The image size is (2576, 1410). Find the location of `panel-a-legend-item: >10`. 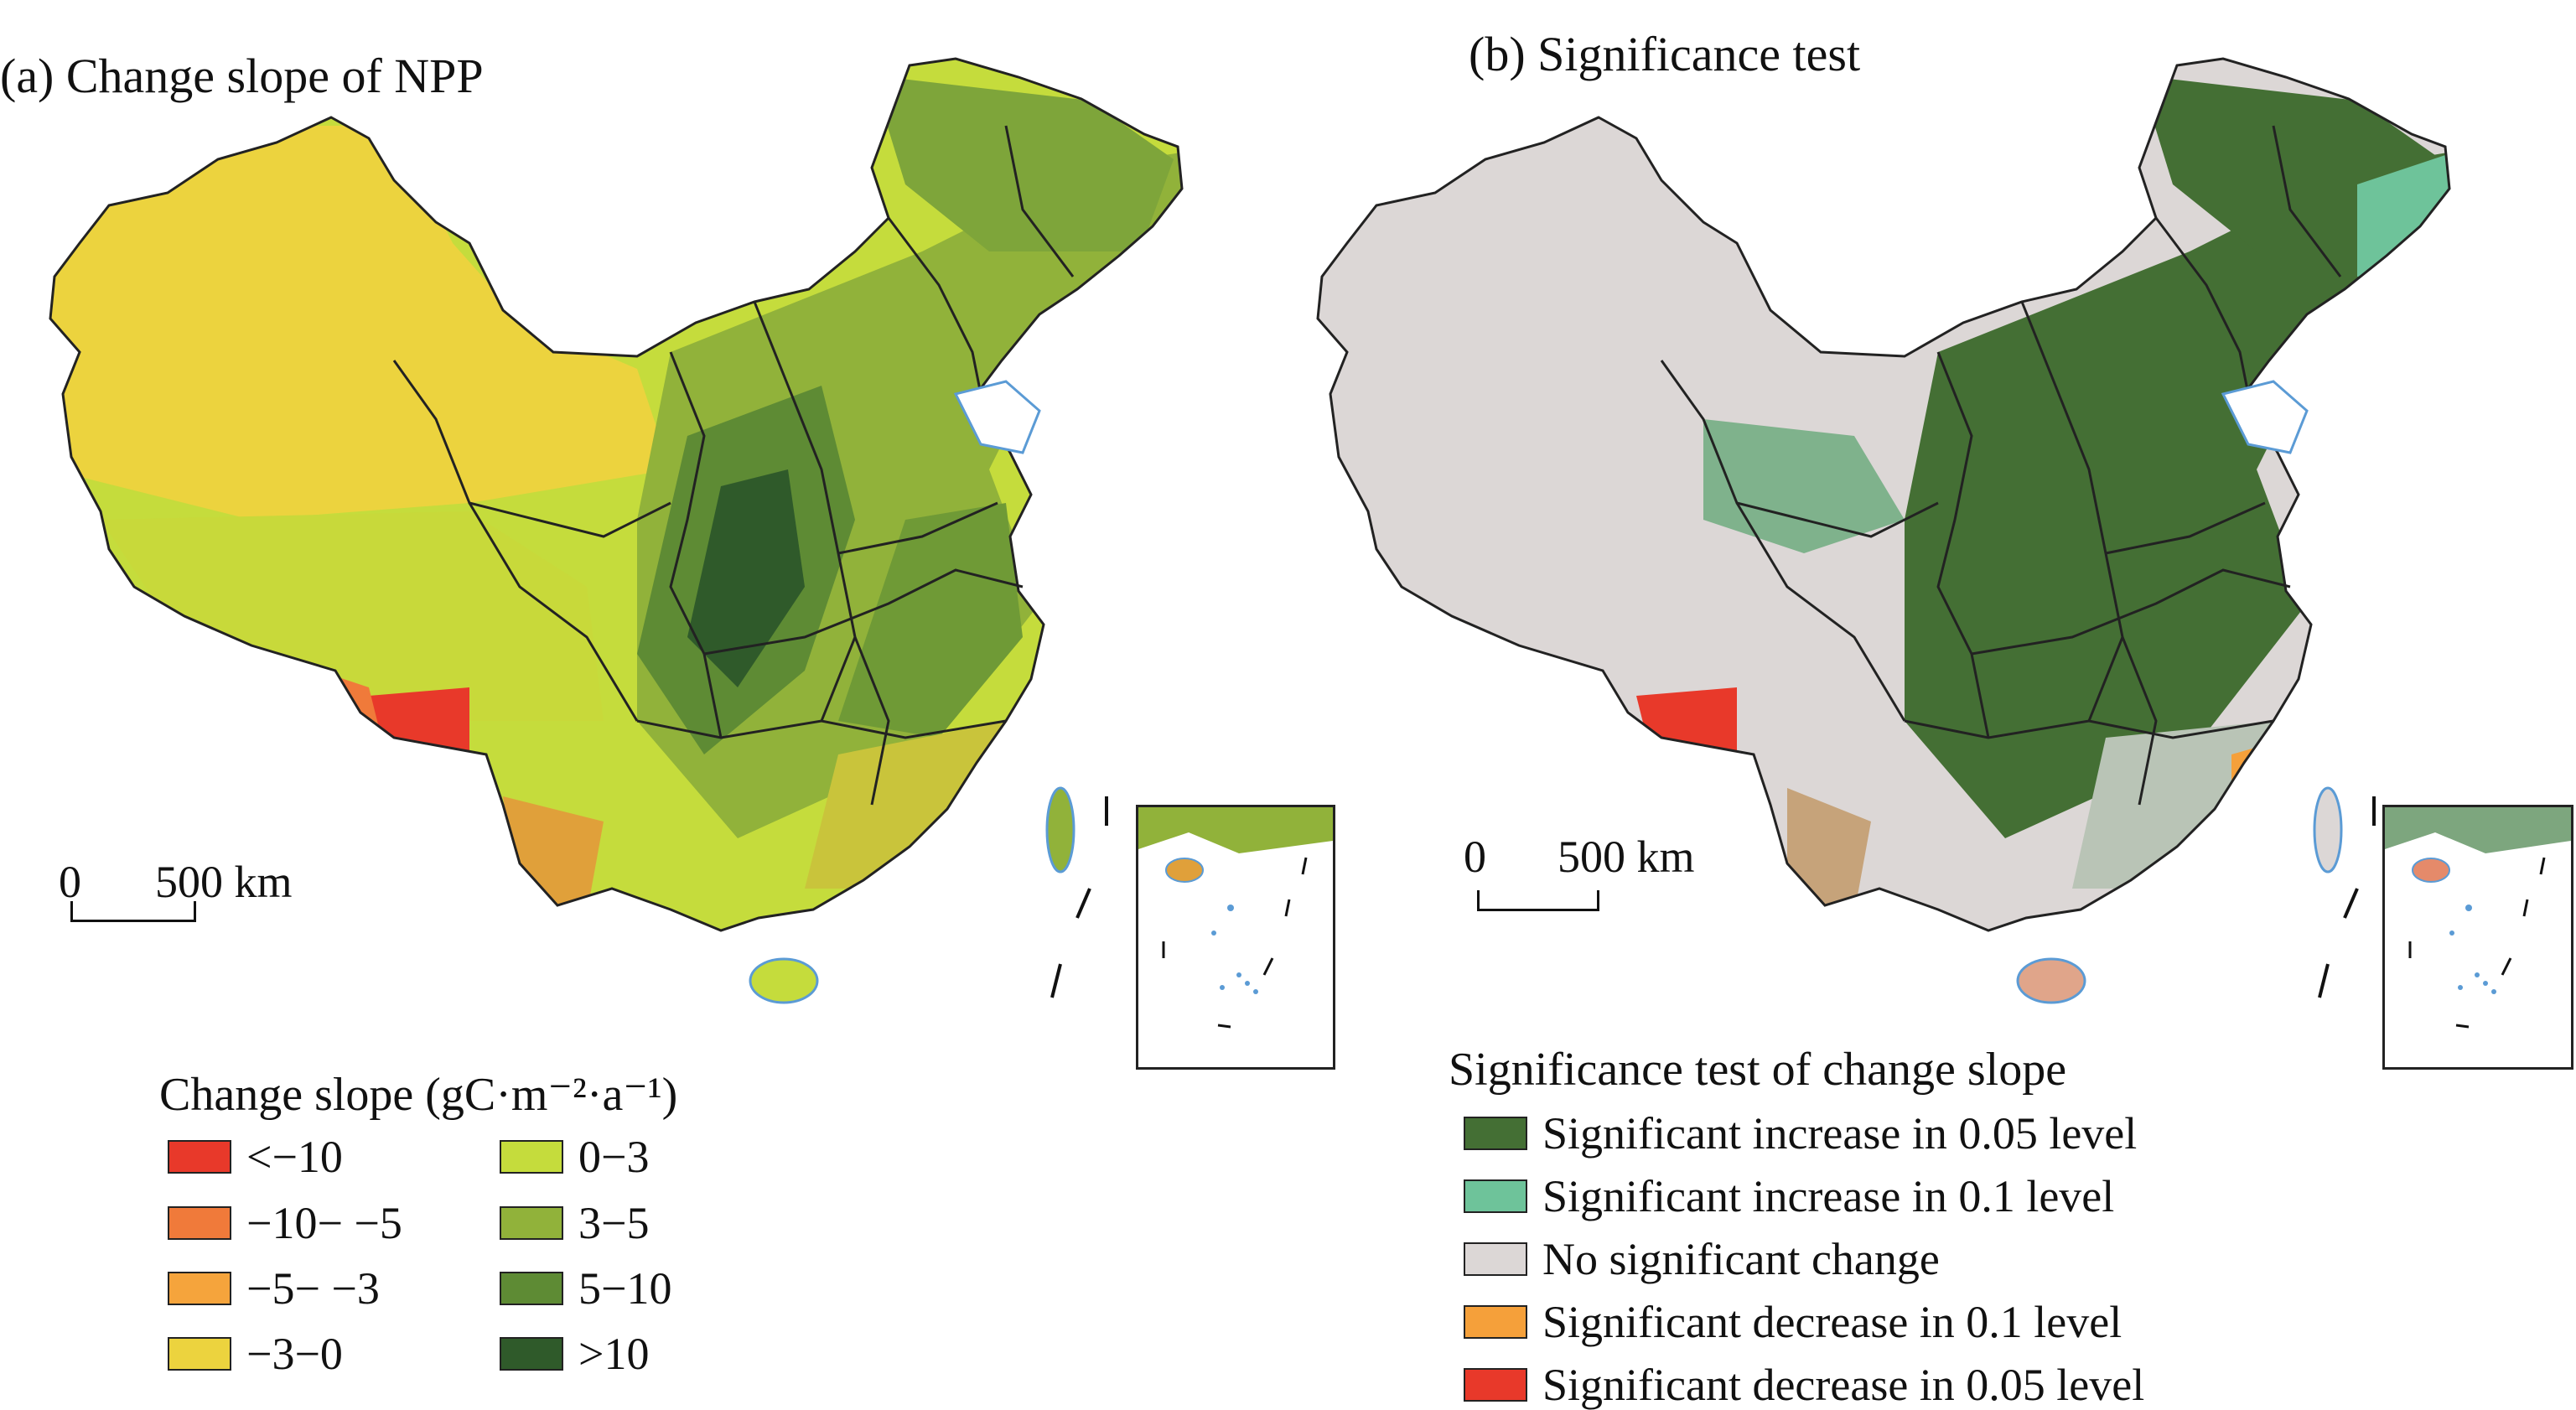

panel-a-legend-item: >10 is located at coordinates (574, 1354).